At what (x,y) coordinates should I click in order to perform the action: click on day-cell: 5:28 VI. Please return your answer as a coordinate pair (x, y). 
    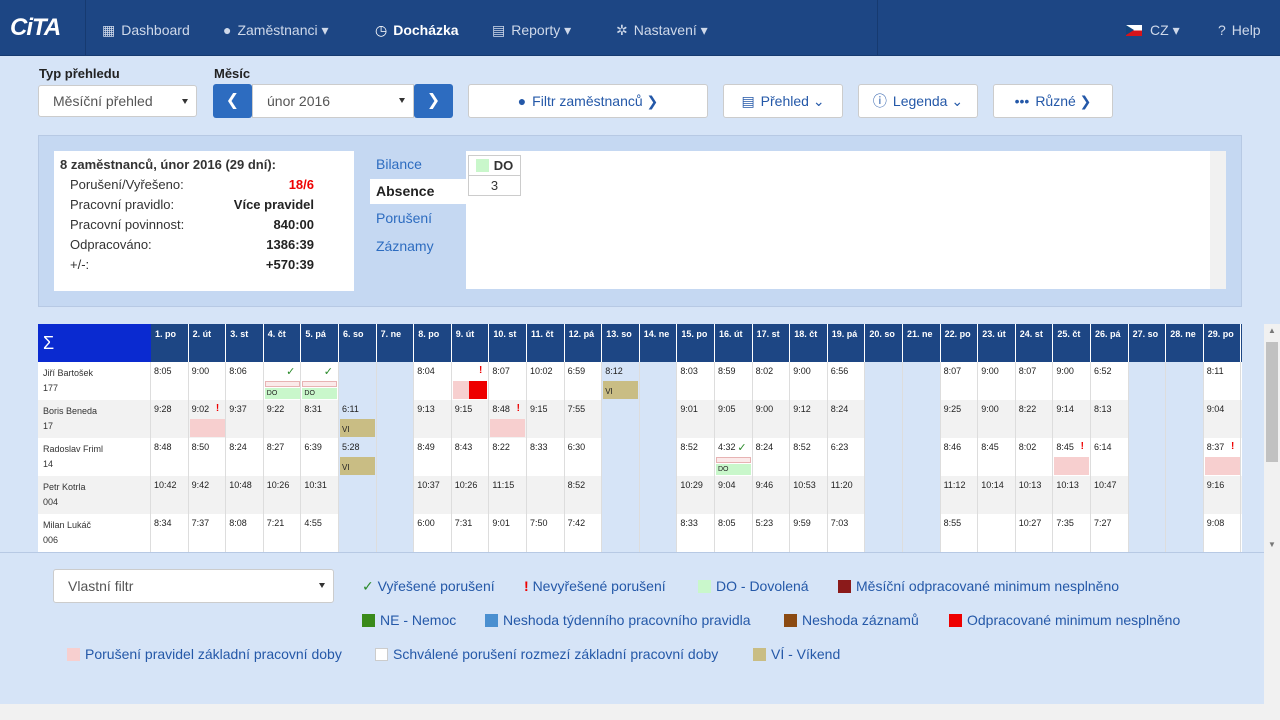
    Looking at the image, I should click on (358, 457).